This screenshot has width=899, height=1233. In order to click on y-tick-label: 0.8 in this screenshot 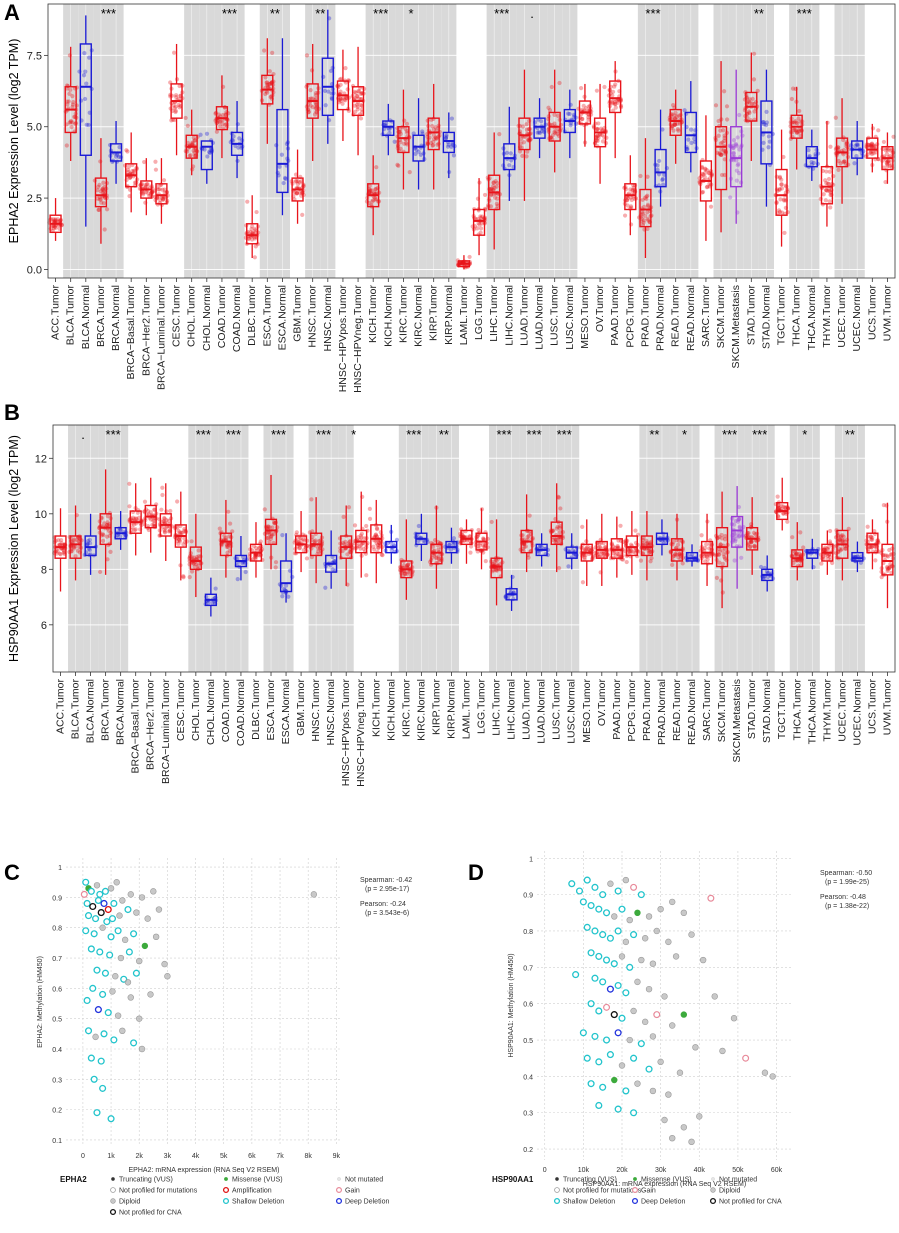, I will do `click(528, 932)`.